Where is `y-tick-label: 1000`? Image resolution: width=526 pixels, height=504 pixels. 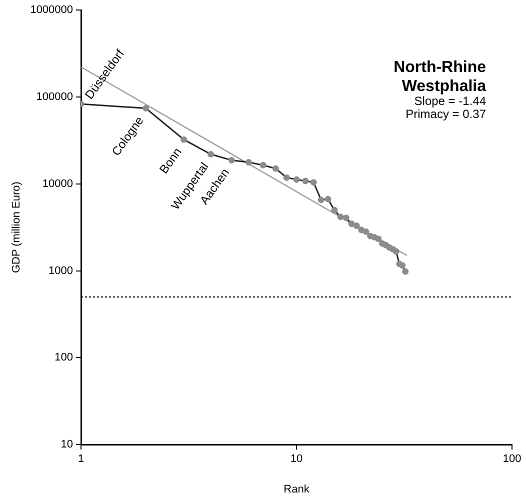 y-tick-label: 1000 is located at coordinates (61, 270).